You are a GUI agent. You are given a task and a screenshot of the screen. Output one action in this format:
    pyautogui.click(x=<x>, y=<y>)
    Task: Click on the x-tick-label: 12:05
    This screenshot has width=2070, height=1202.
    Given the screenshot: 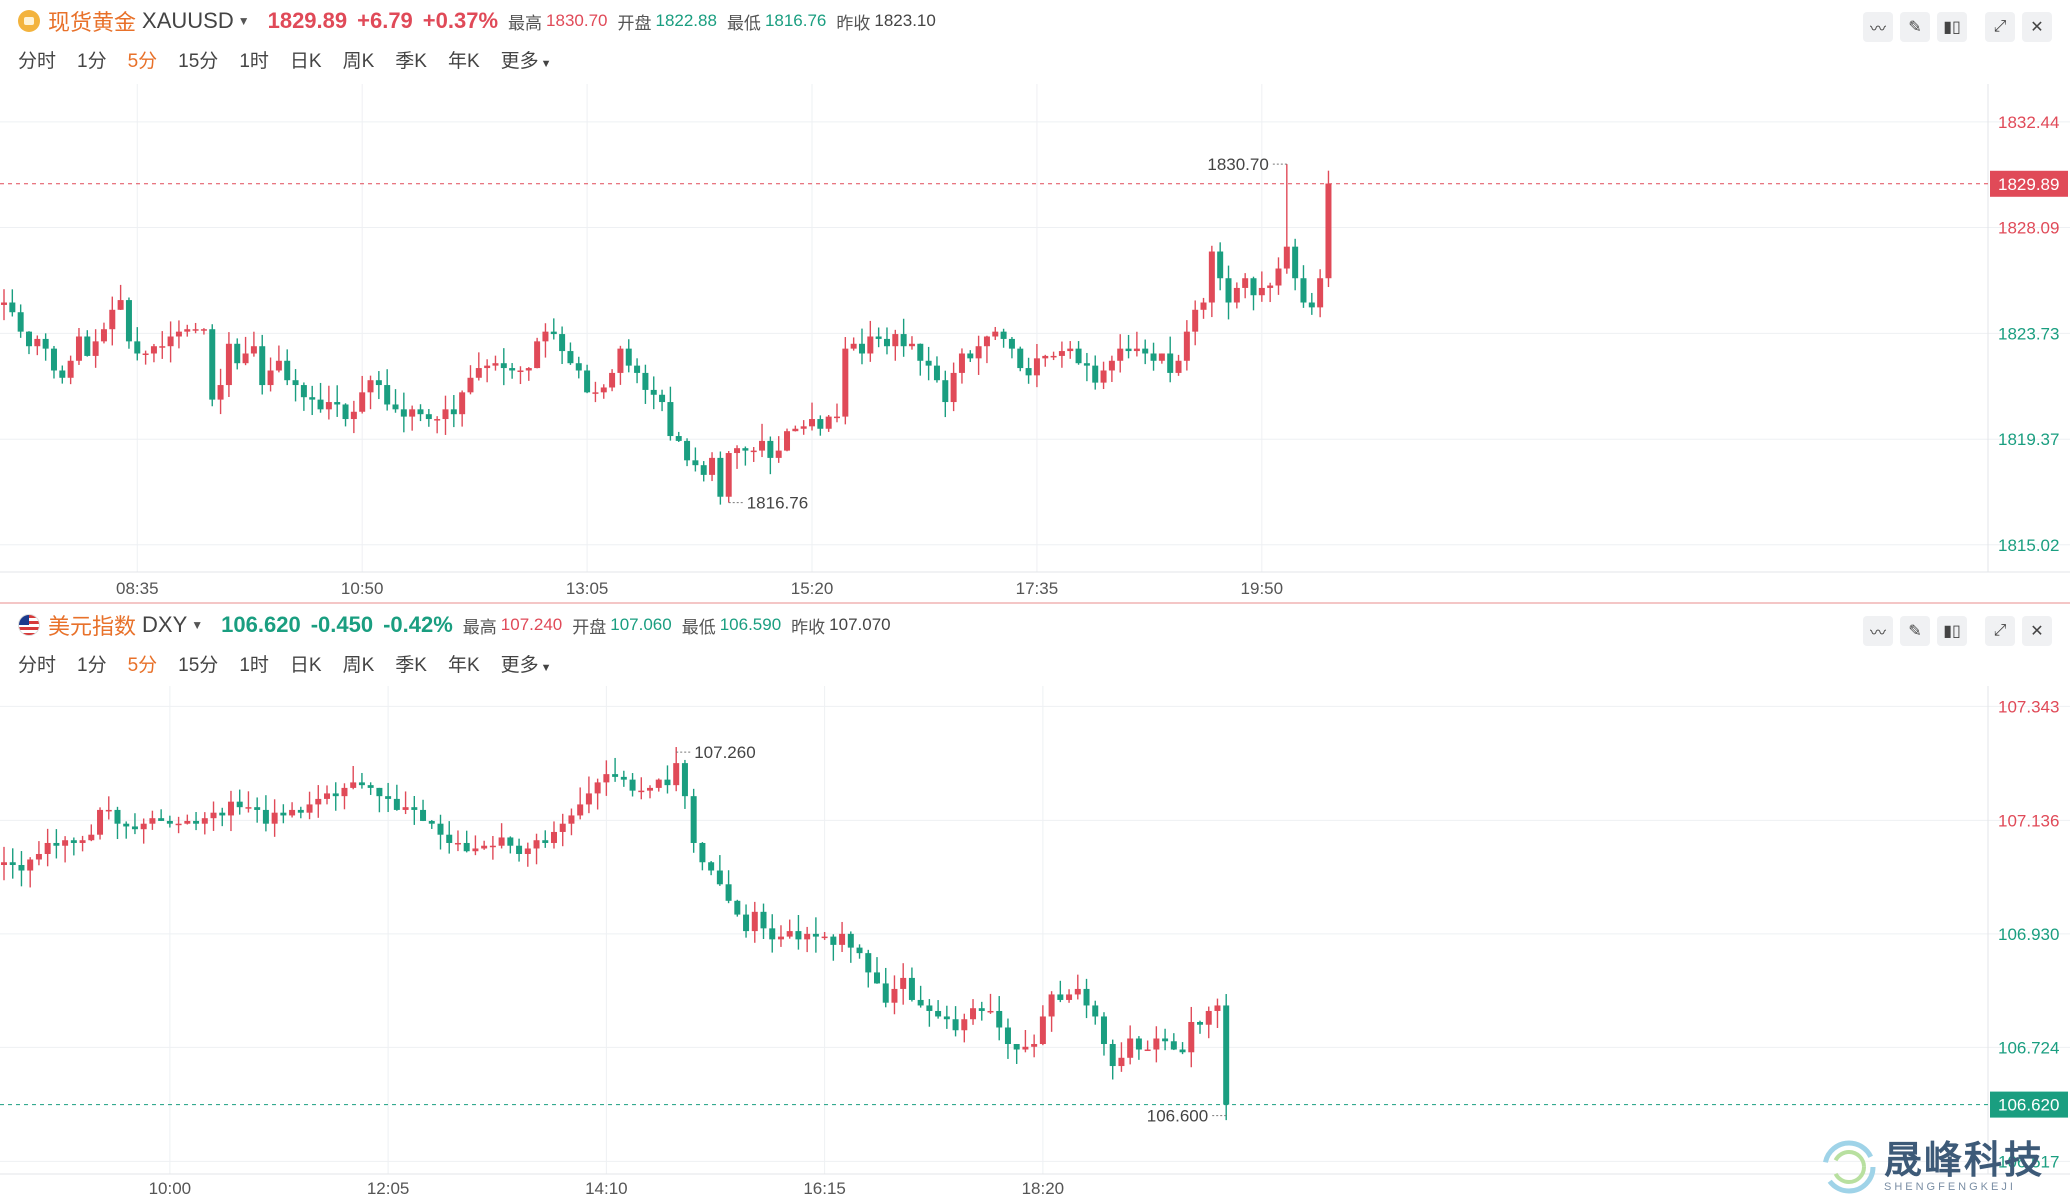 What is the action you would take?
    pyautogui.click(x=388, y=1188)
    